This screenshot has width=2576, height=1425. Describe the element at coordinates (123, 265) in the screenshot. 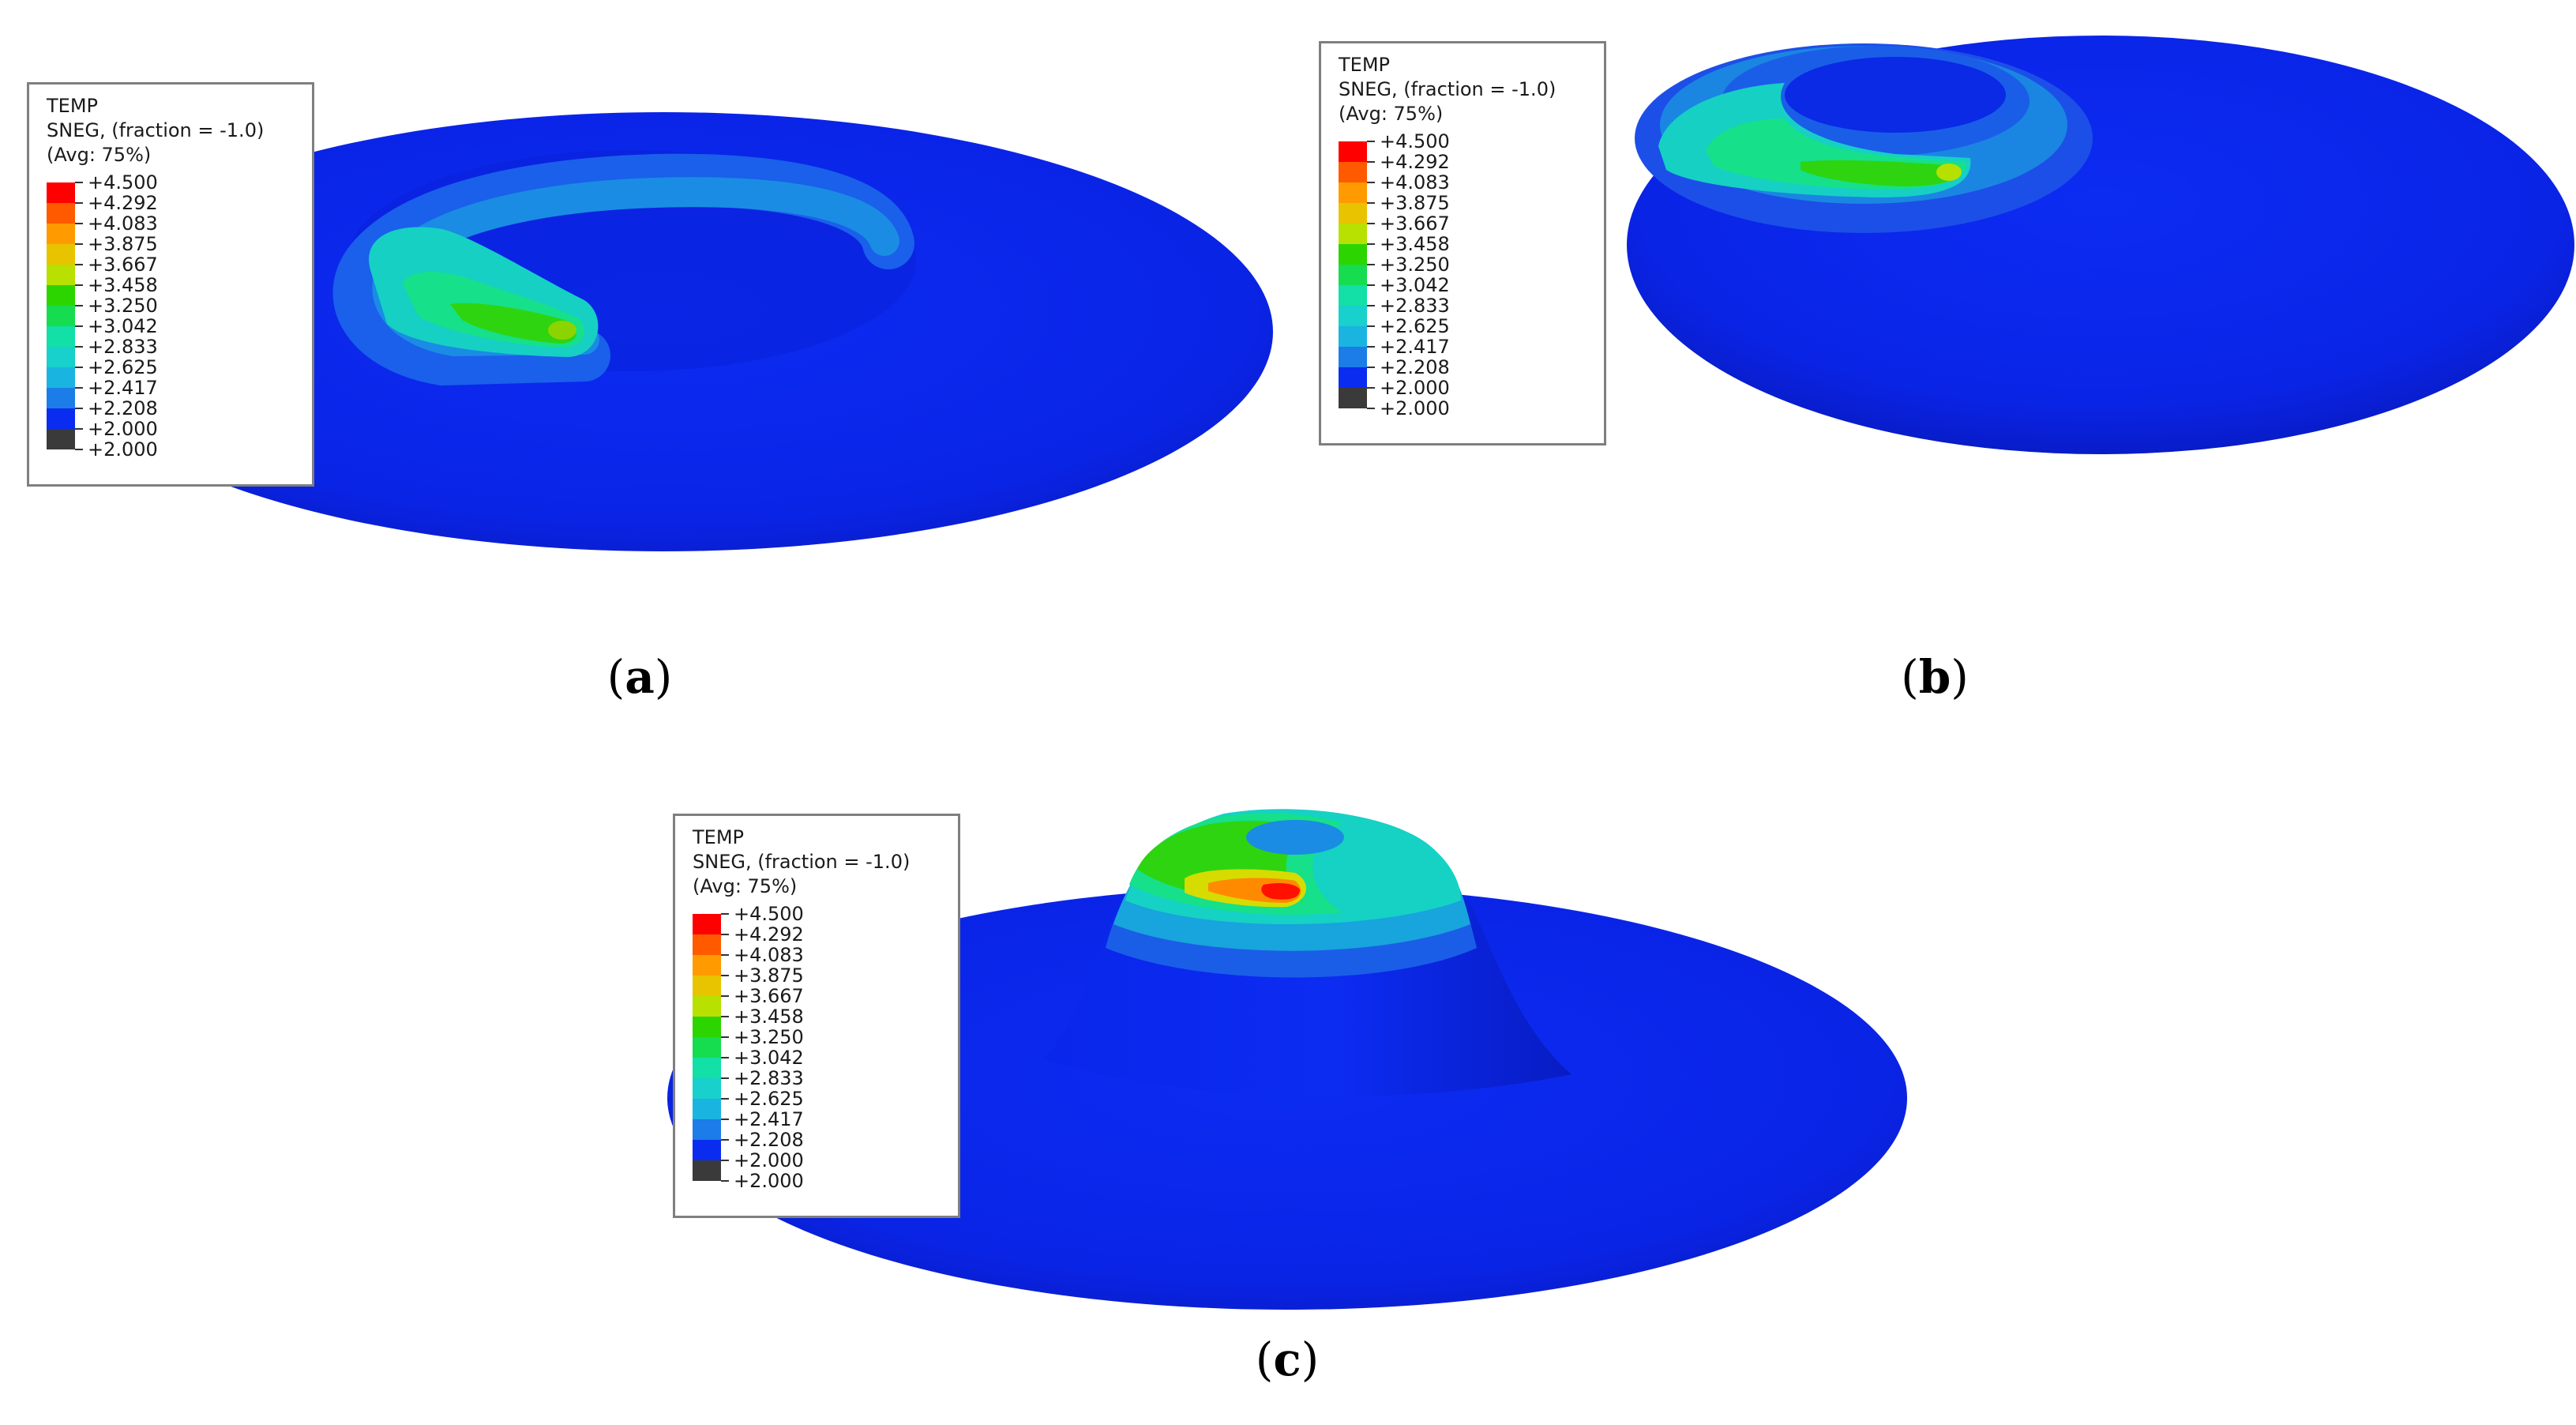

I see `legend-value: +3.667` at that location.